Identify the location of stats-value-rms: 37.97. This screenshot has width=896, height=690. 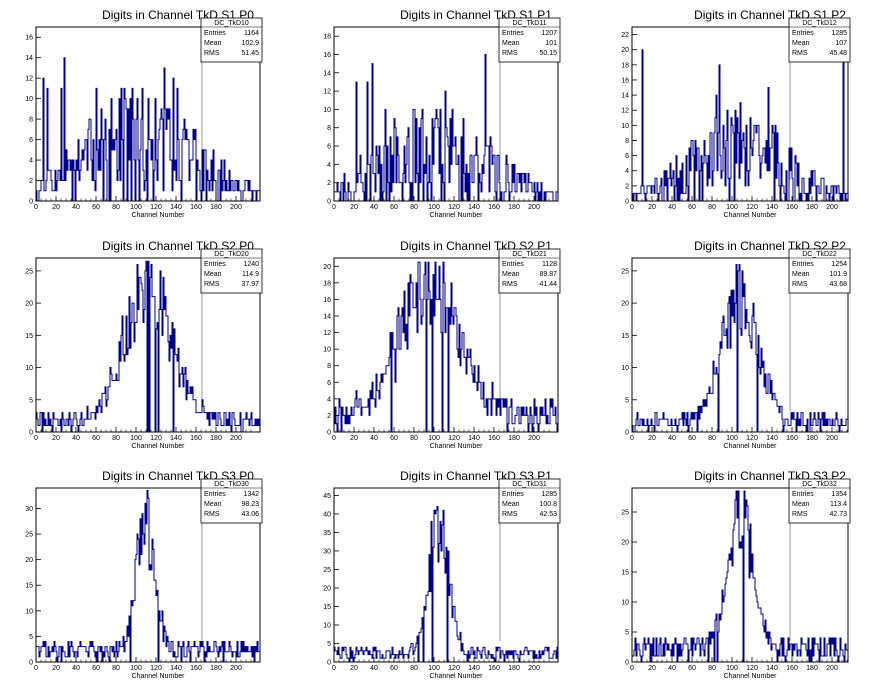
(250, 284).